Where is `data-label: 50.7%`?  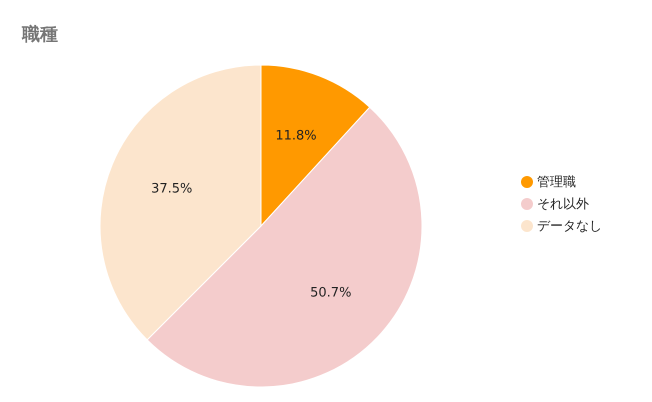
data-label: 50.7% is located at coordinates (331, 292).